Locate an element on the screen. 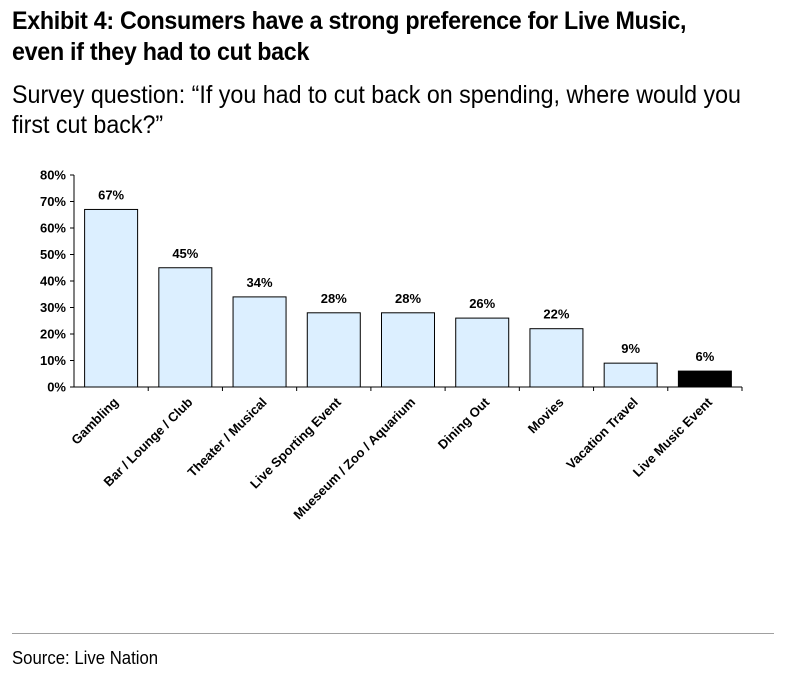 This screenshot has height=684, width=800. y-tick-label: 30% is located at coordinates (53, 307).